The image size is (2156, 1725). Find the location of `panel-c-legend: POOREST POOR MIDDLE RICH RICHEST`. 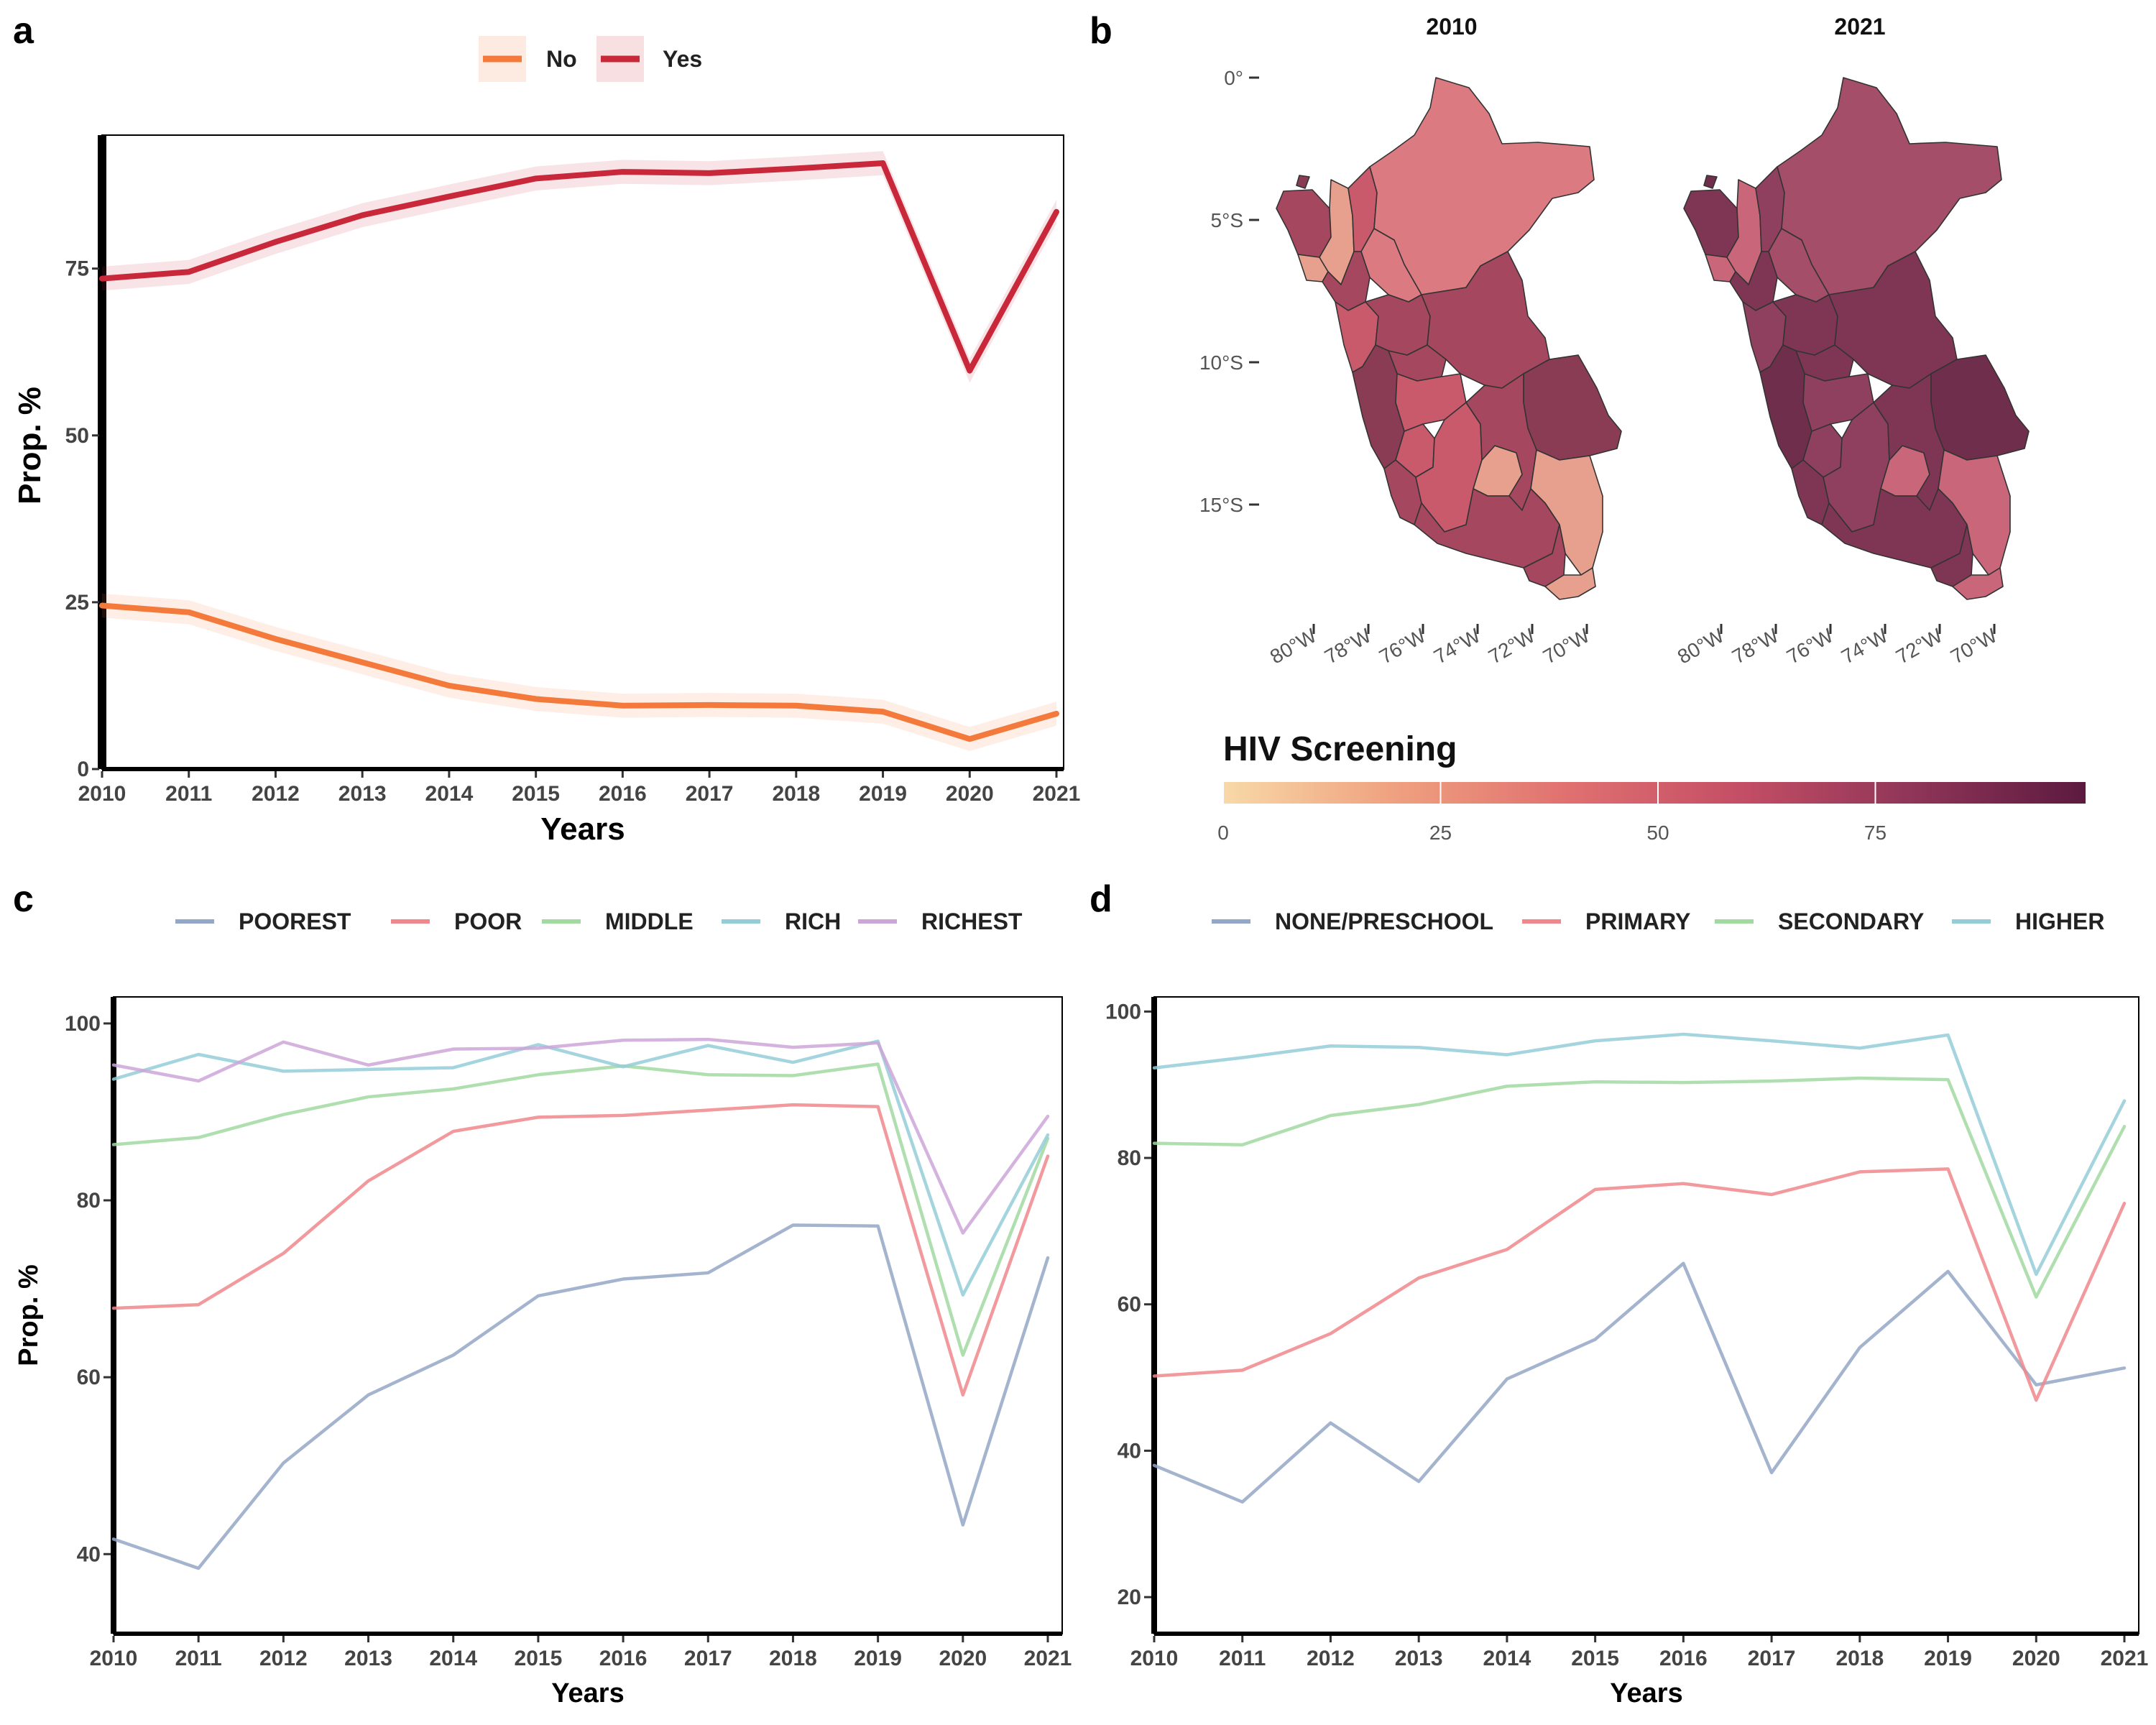

panel-c-legend: POOREST POOR MIDDLE RICH RICHEST is located at coordinates (599, 921).